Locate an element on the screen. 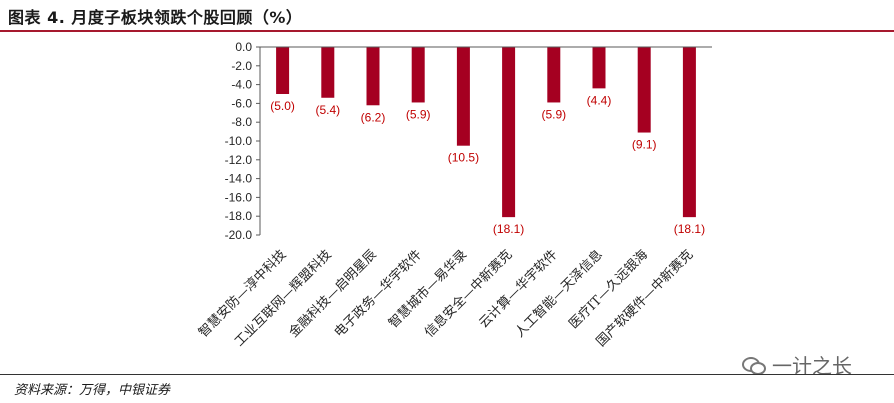 The height and width of the screenshot is (403, 894). wechat-icon is located at coordinates (754, 365).